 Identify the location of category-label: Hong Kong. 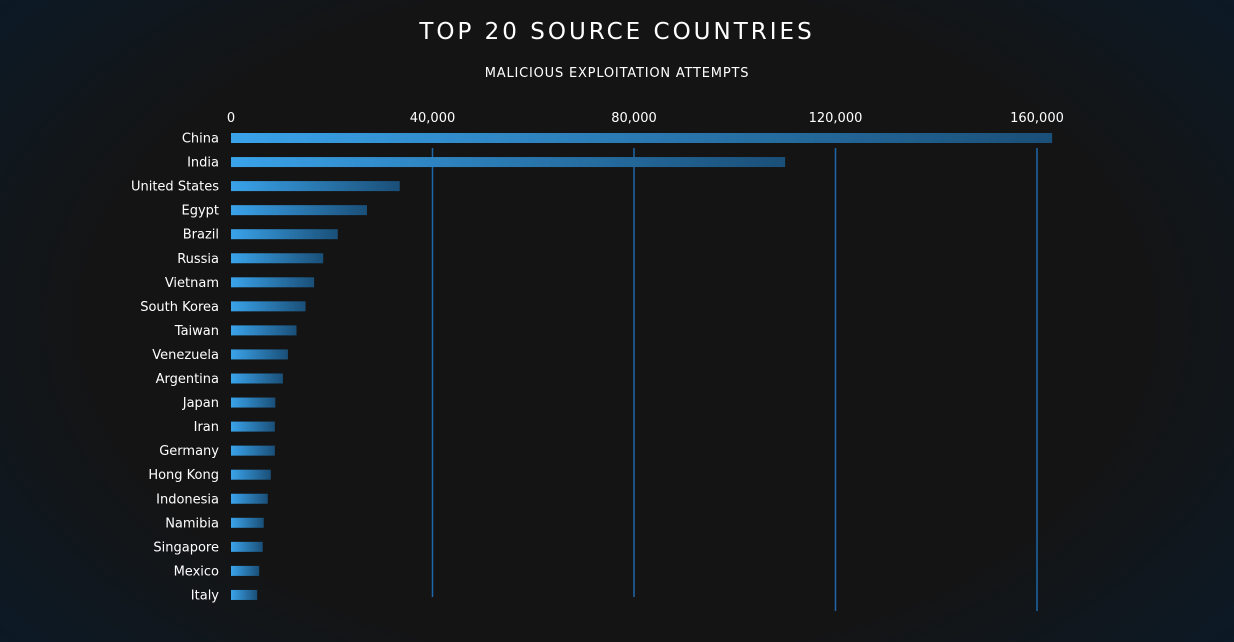
(183, 475).